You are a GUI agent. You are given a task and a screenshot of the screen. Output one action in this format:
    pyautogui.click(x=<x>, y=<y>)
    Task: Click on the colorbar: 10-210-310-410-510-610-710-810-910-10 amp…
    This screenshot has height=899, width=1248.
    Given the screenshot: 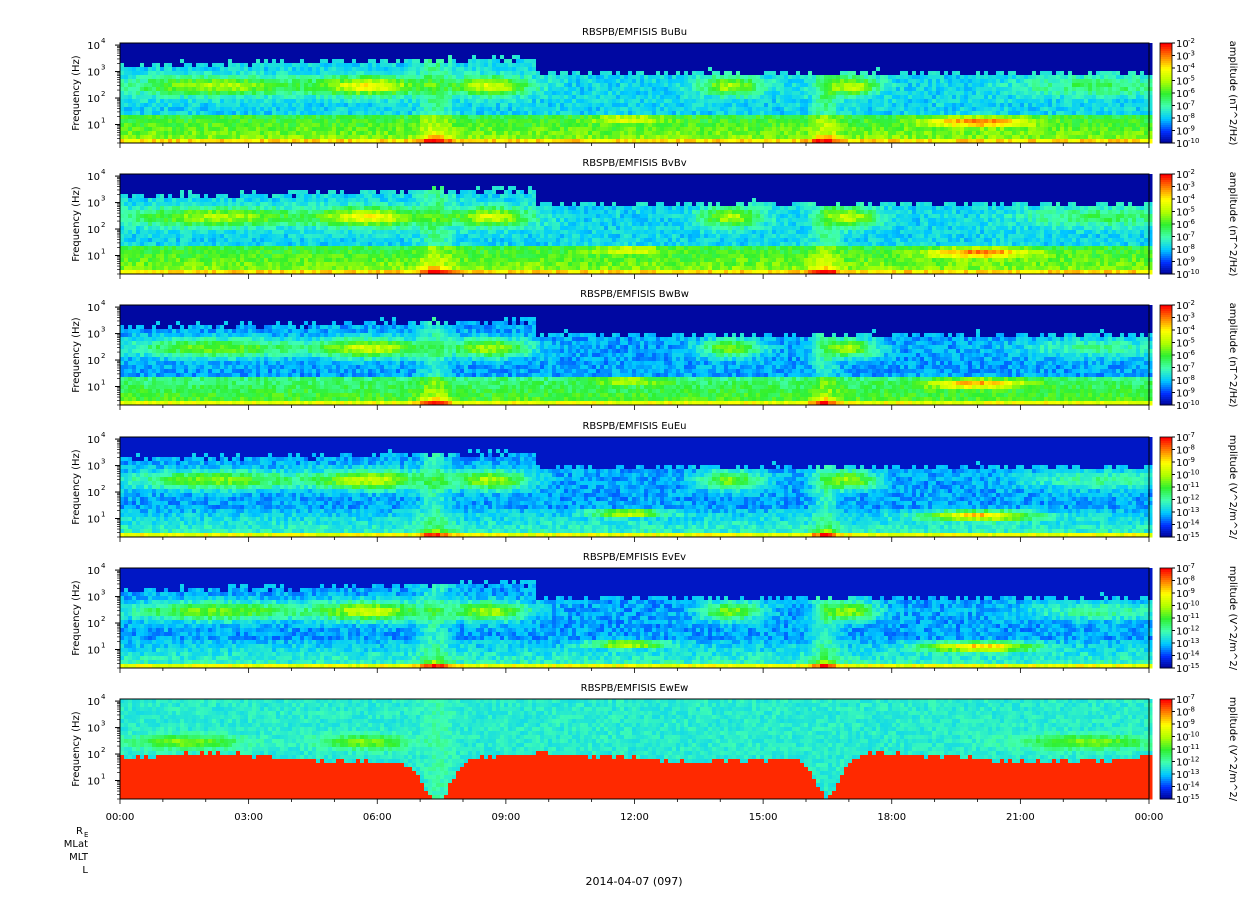 What is the action you would take?
    pyautogui.click(x=1199, y=355)
    